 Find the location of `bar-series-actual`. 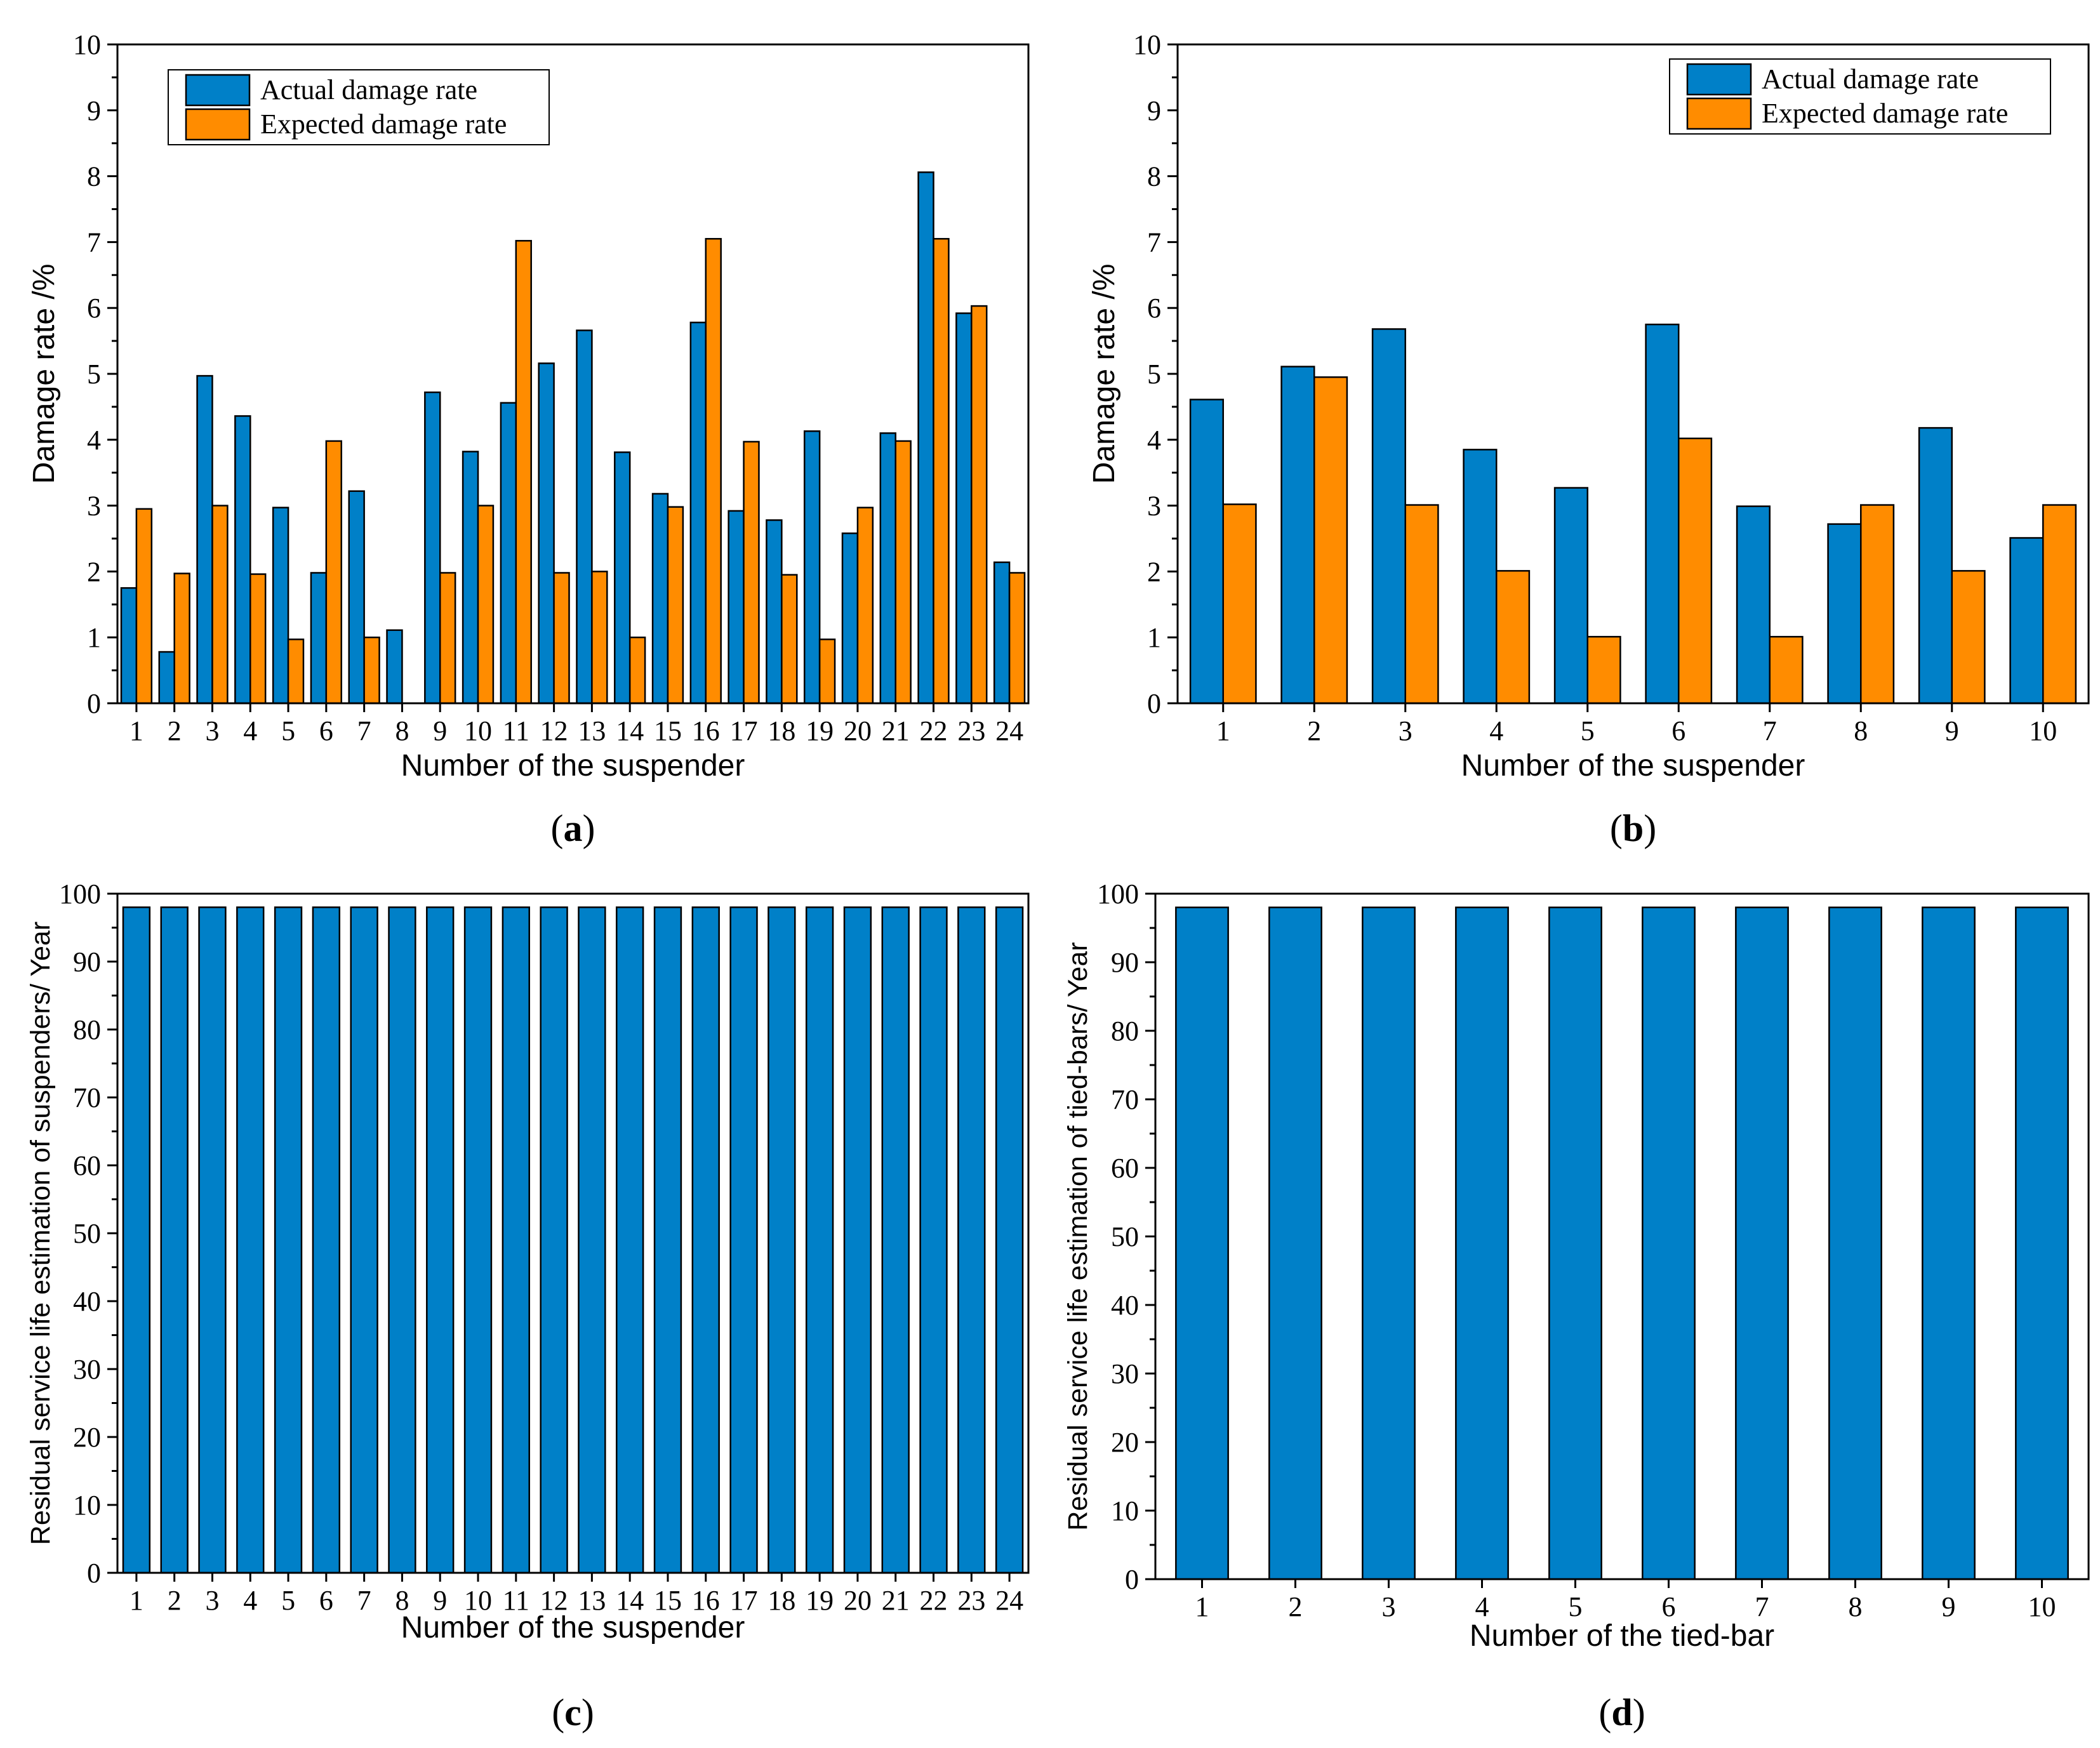

bar-series-actual is located at coordinates (1617, 514).